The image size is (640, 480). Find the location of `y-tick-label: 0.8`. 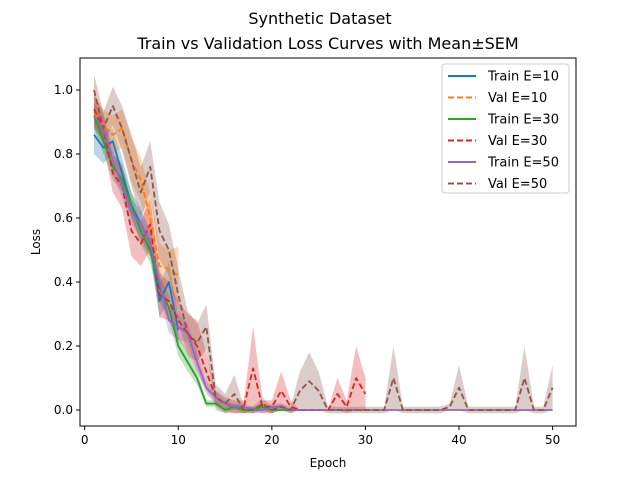

y-tick-label: 0.8 is located at coordinates (63, 154).